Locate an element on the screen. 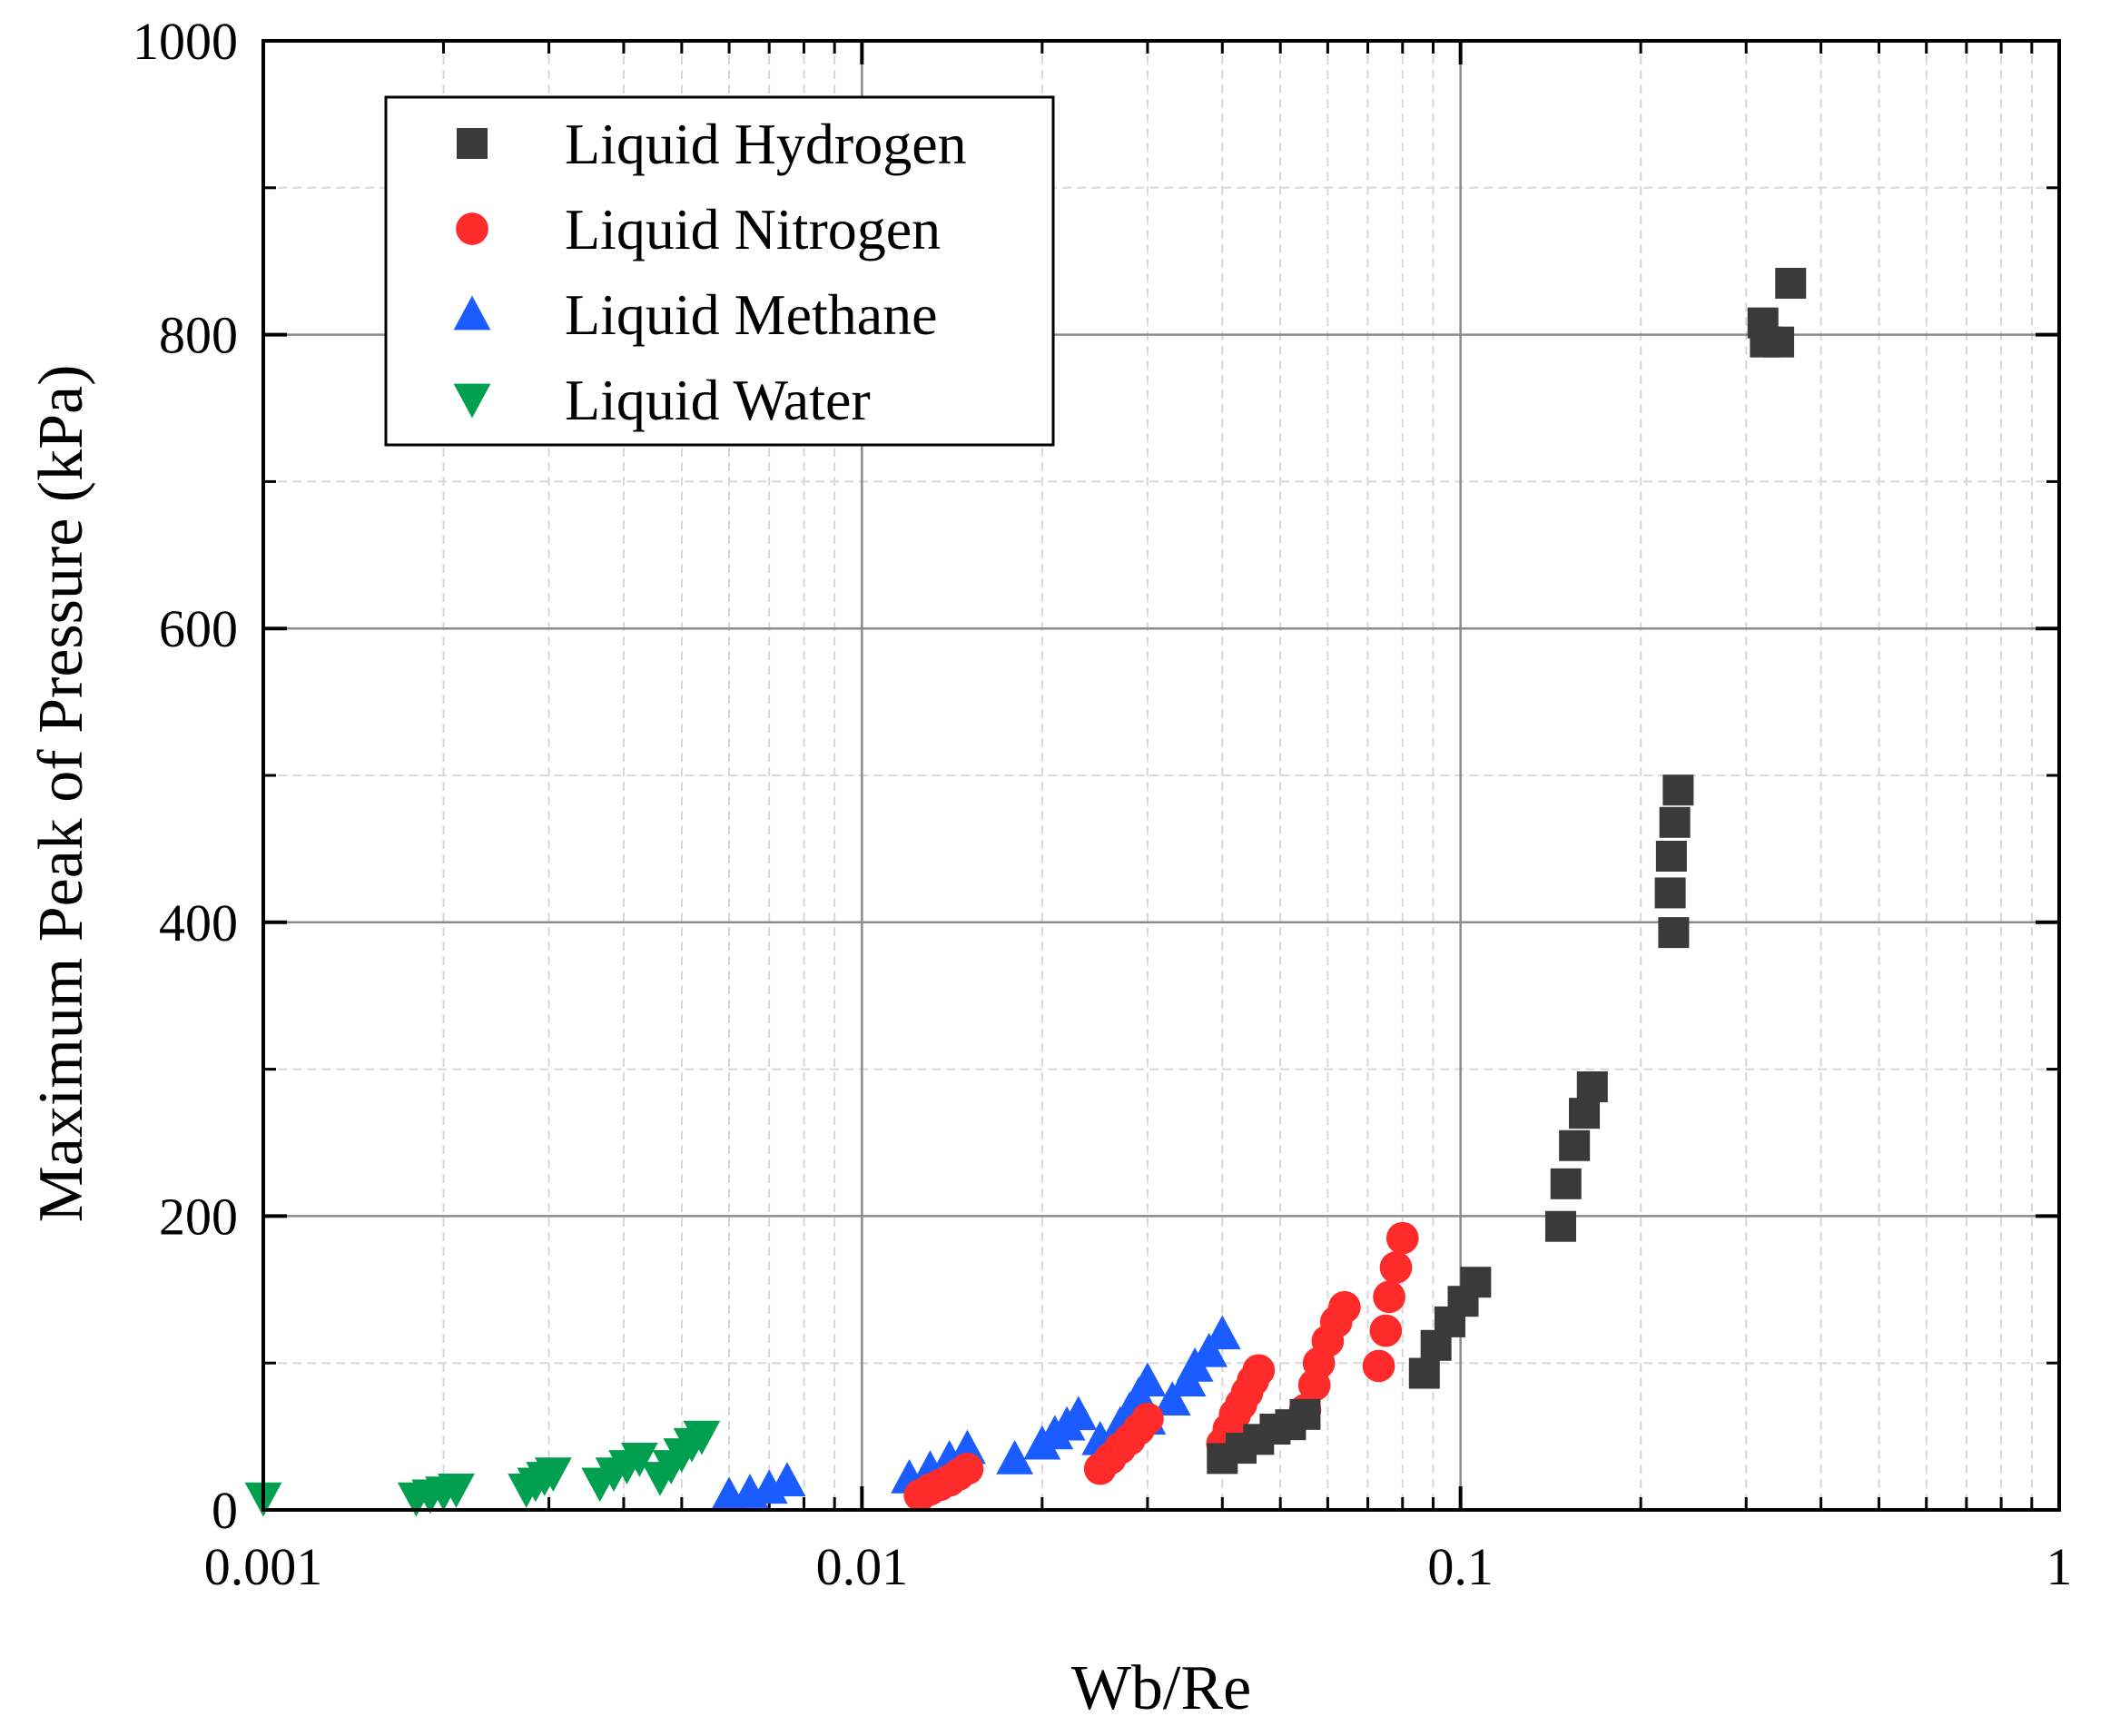 Image resolution: width=2120 pixels, height=1736 pixels. legend-box is located at coordinates (719, 271).